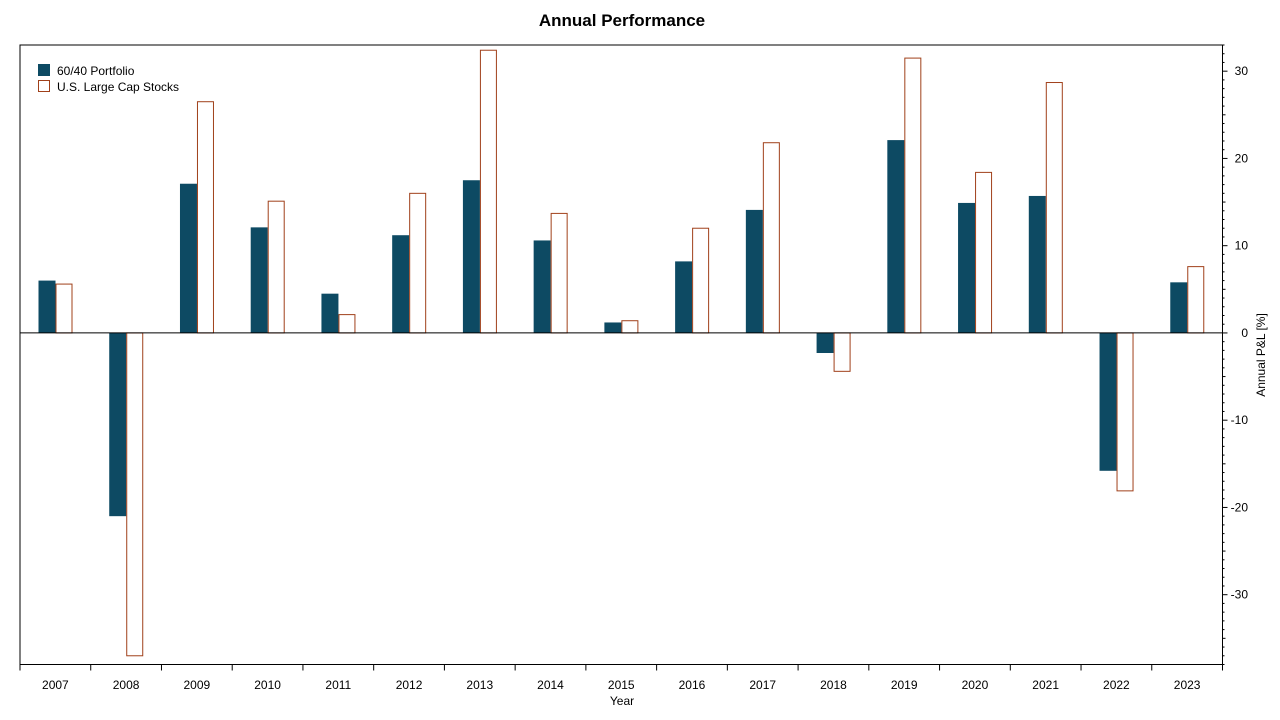  Describe the element at coordinates (47, 306) in the screenshot. I see `bar-60-40-portfolio-2007` at that location.